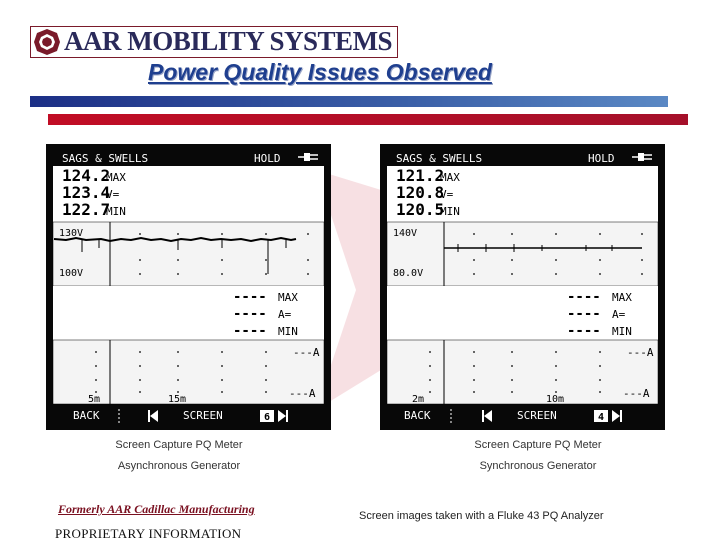  I want to click on logo-emblem-icon, so click(47, 42).